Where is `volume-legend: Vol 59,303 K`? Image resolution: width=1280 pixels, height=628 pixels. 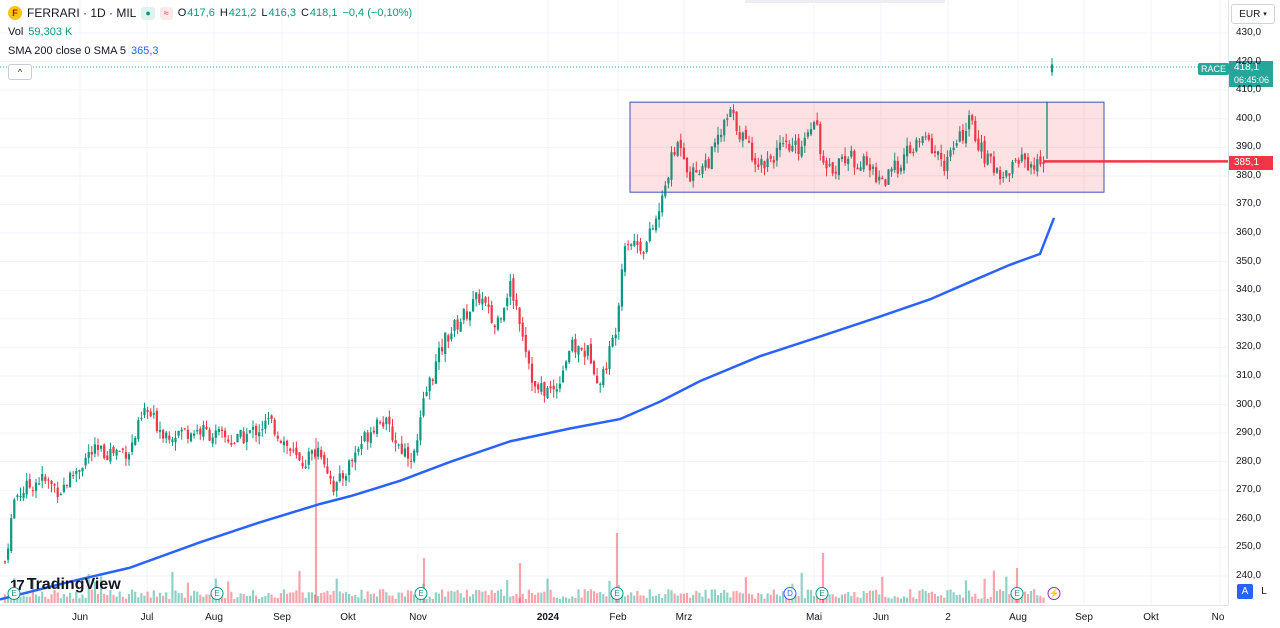
volume-legend: Vol 59,303 K is located at coordinates (40, 32).